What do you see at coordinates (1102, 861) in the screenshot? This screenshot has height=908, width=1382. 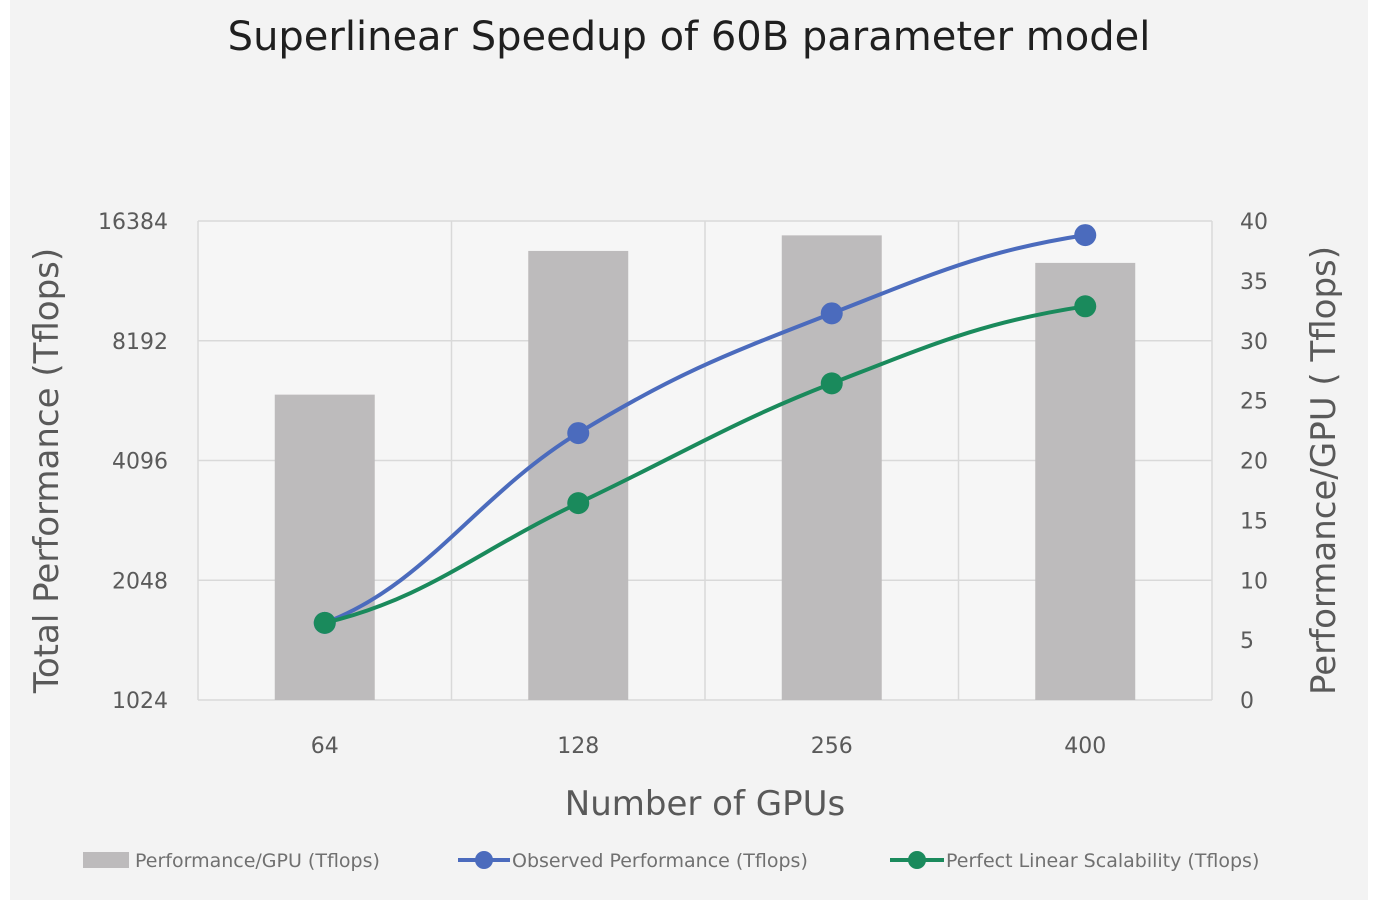 I see `legend-label-linear: Perfect Linear Scalability (Tflops)` at bounding box center [1102, 861].